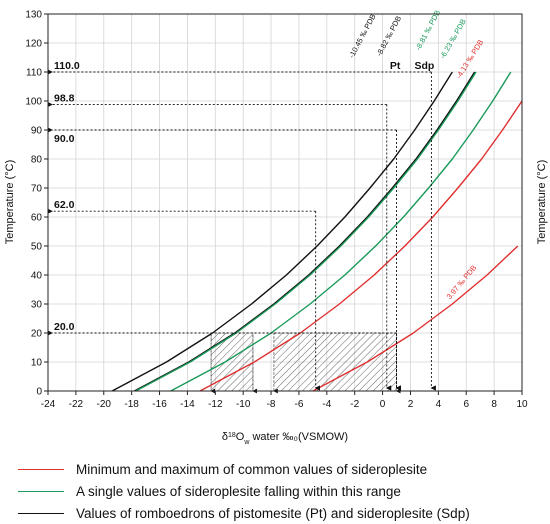  I want to click on point-label: Sdp, so click(424, 66).